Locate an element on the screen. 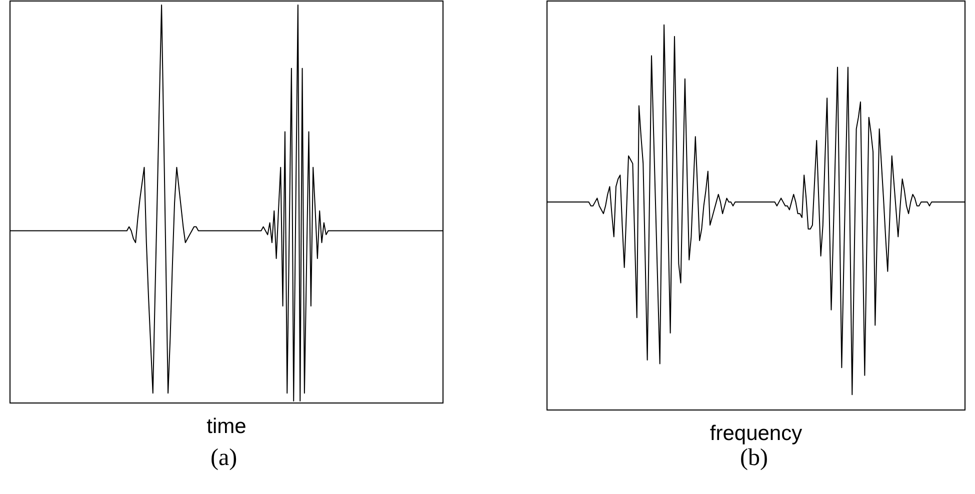 The width and height of the screenshot is (975, 494). x-axis-title: frequency is located at coordinates (756, 433).